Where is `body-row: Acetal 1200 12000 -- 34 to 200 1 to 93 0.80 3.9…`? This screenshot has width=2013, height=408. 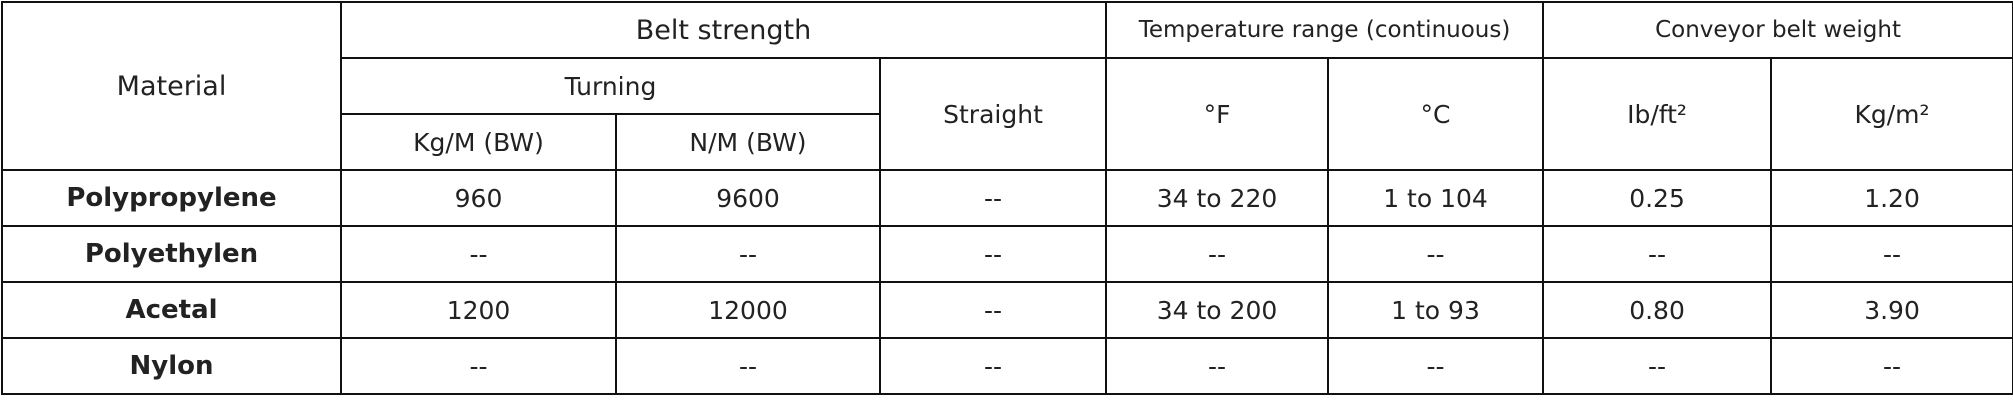
body-row: Acetal 1200 12000 -- 34 to 200 1 to 93 0.80 3.9… is located at coordinates (1007, 310).